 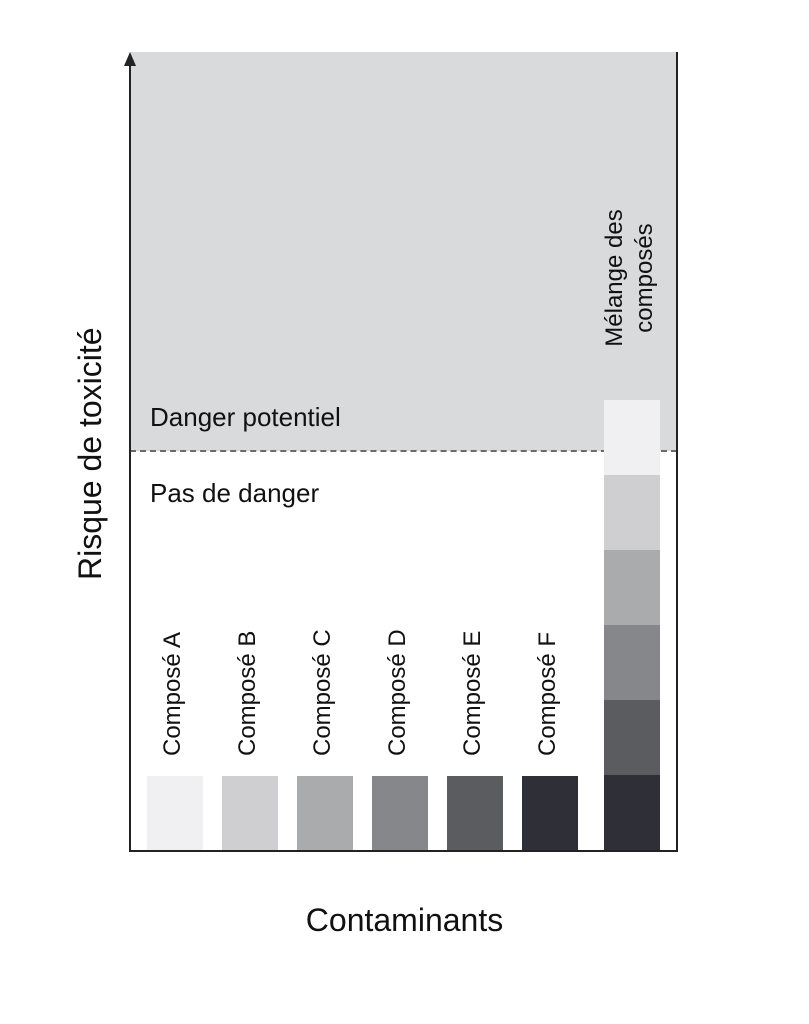 I want to click on plot-right-border, so click(x=677, y=452).